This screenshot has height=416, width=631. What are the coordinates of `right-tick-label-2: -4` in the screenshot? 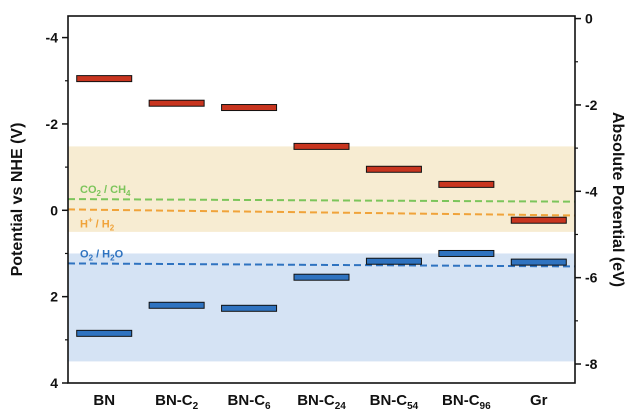 It's located at (591, 191).